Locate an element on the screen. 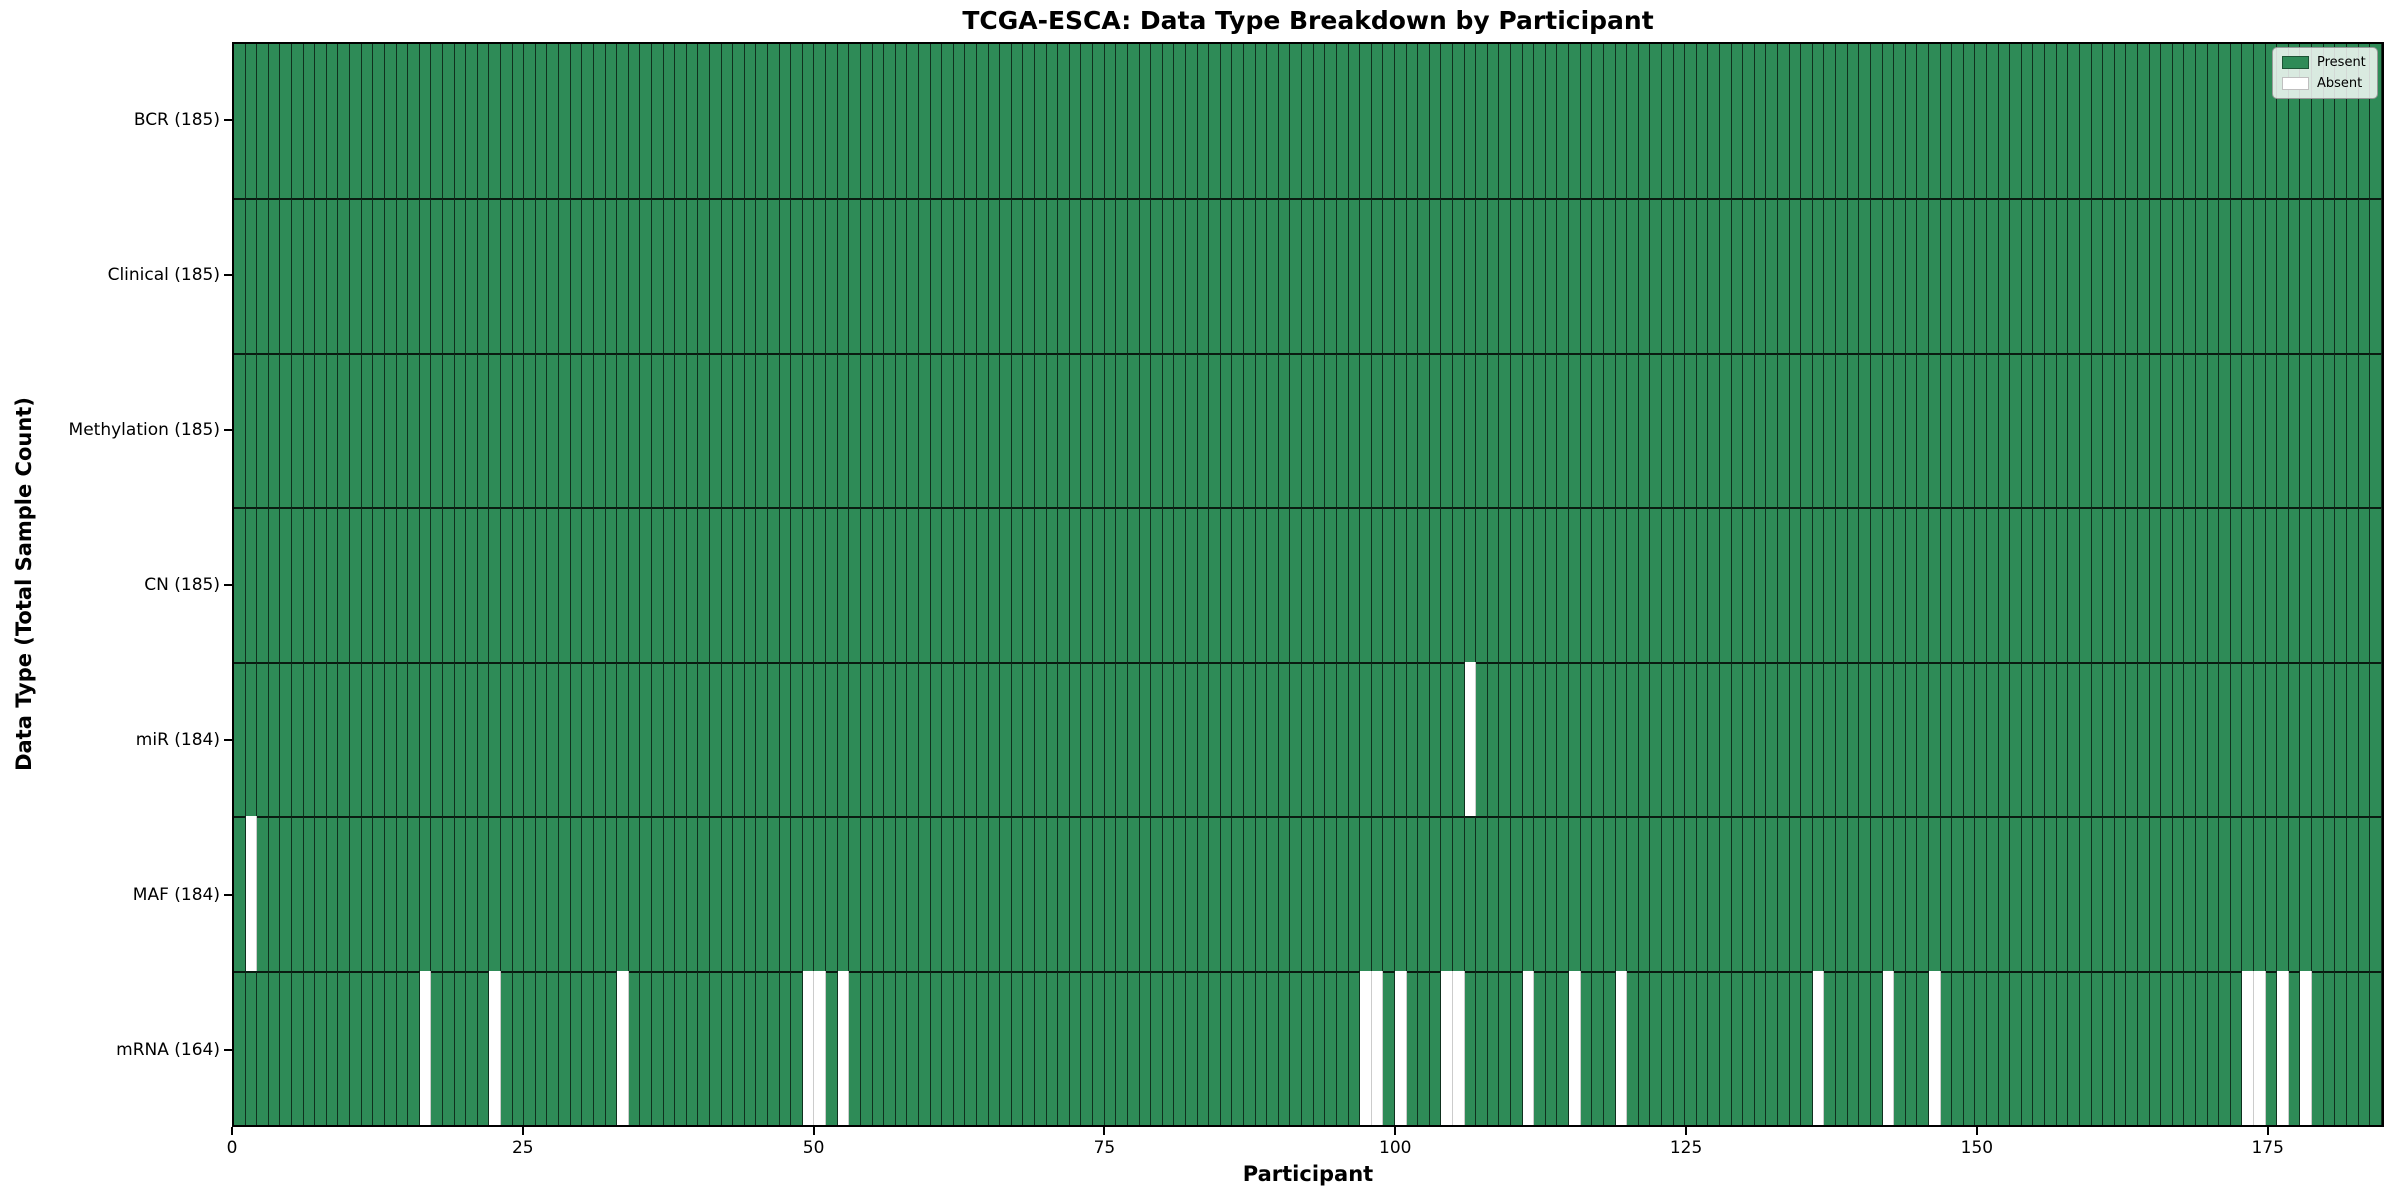 This screenshot has width=2400, height=1200. y-tick-label-bcr: BCR (185) is located at coordinates (176, 119).